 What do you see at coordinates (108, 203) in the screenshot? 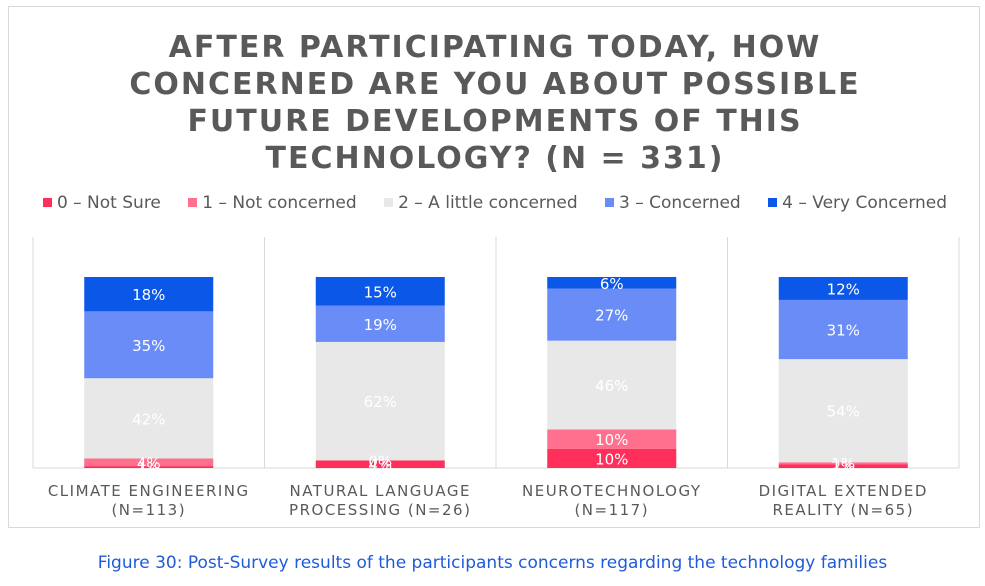
I see `legend-label: 0 – Not Sure` at bounding box center [108, 203].